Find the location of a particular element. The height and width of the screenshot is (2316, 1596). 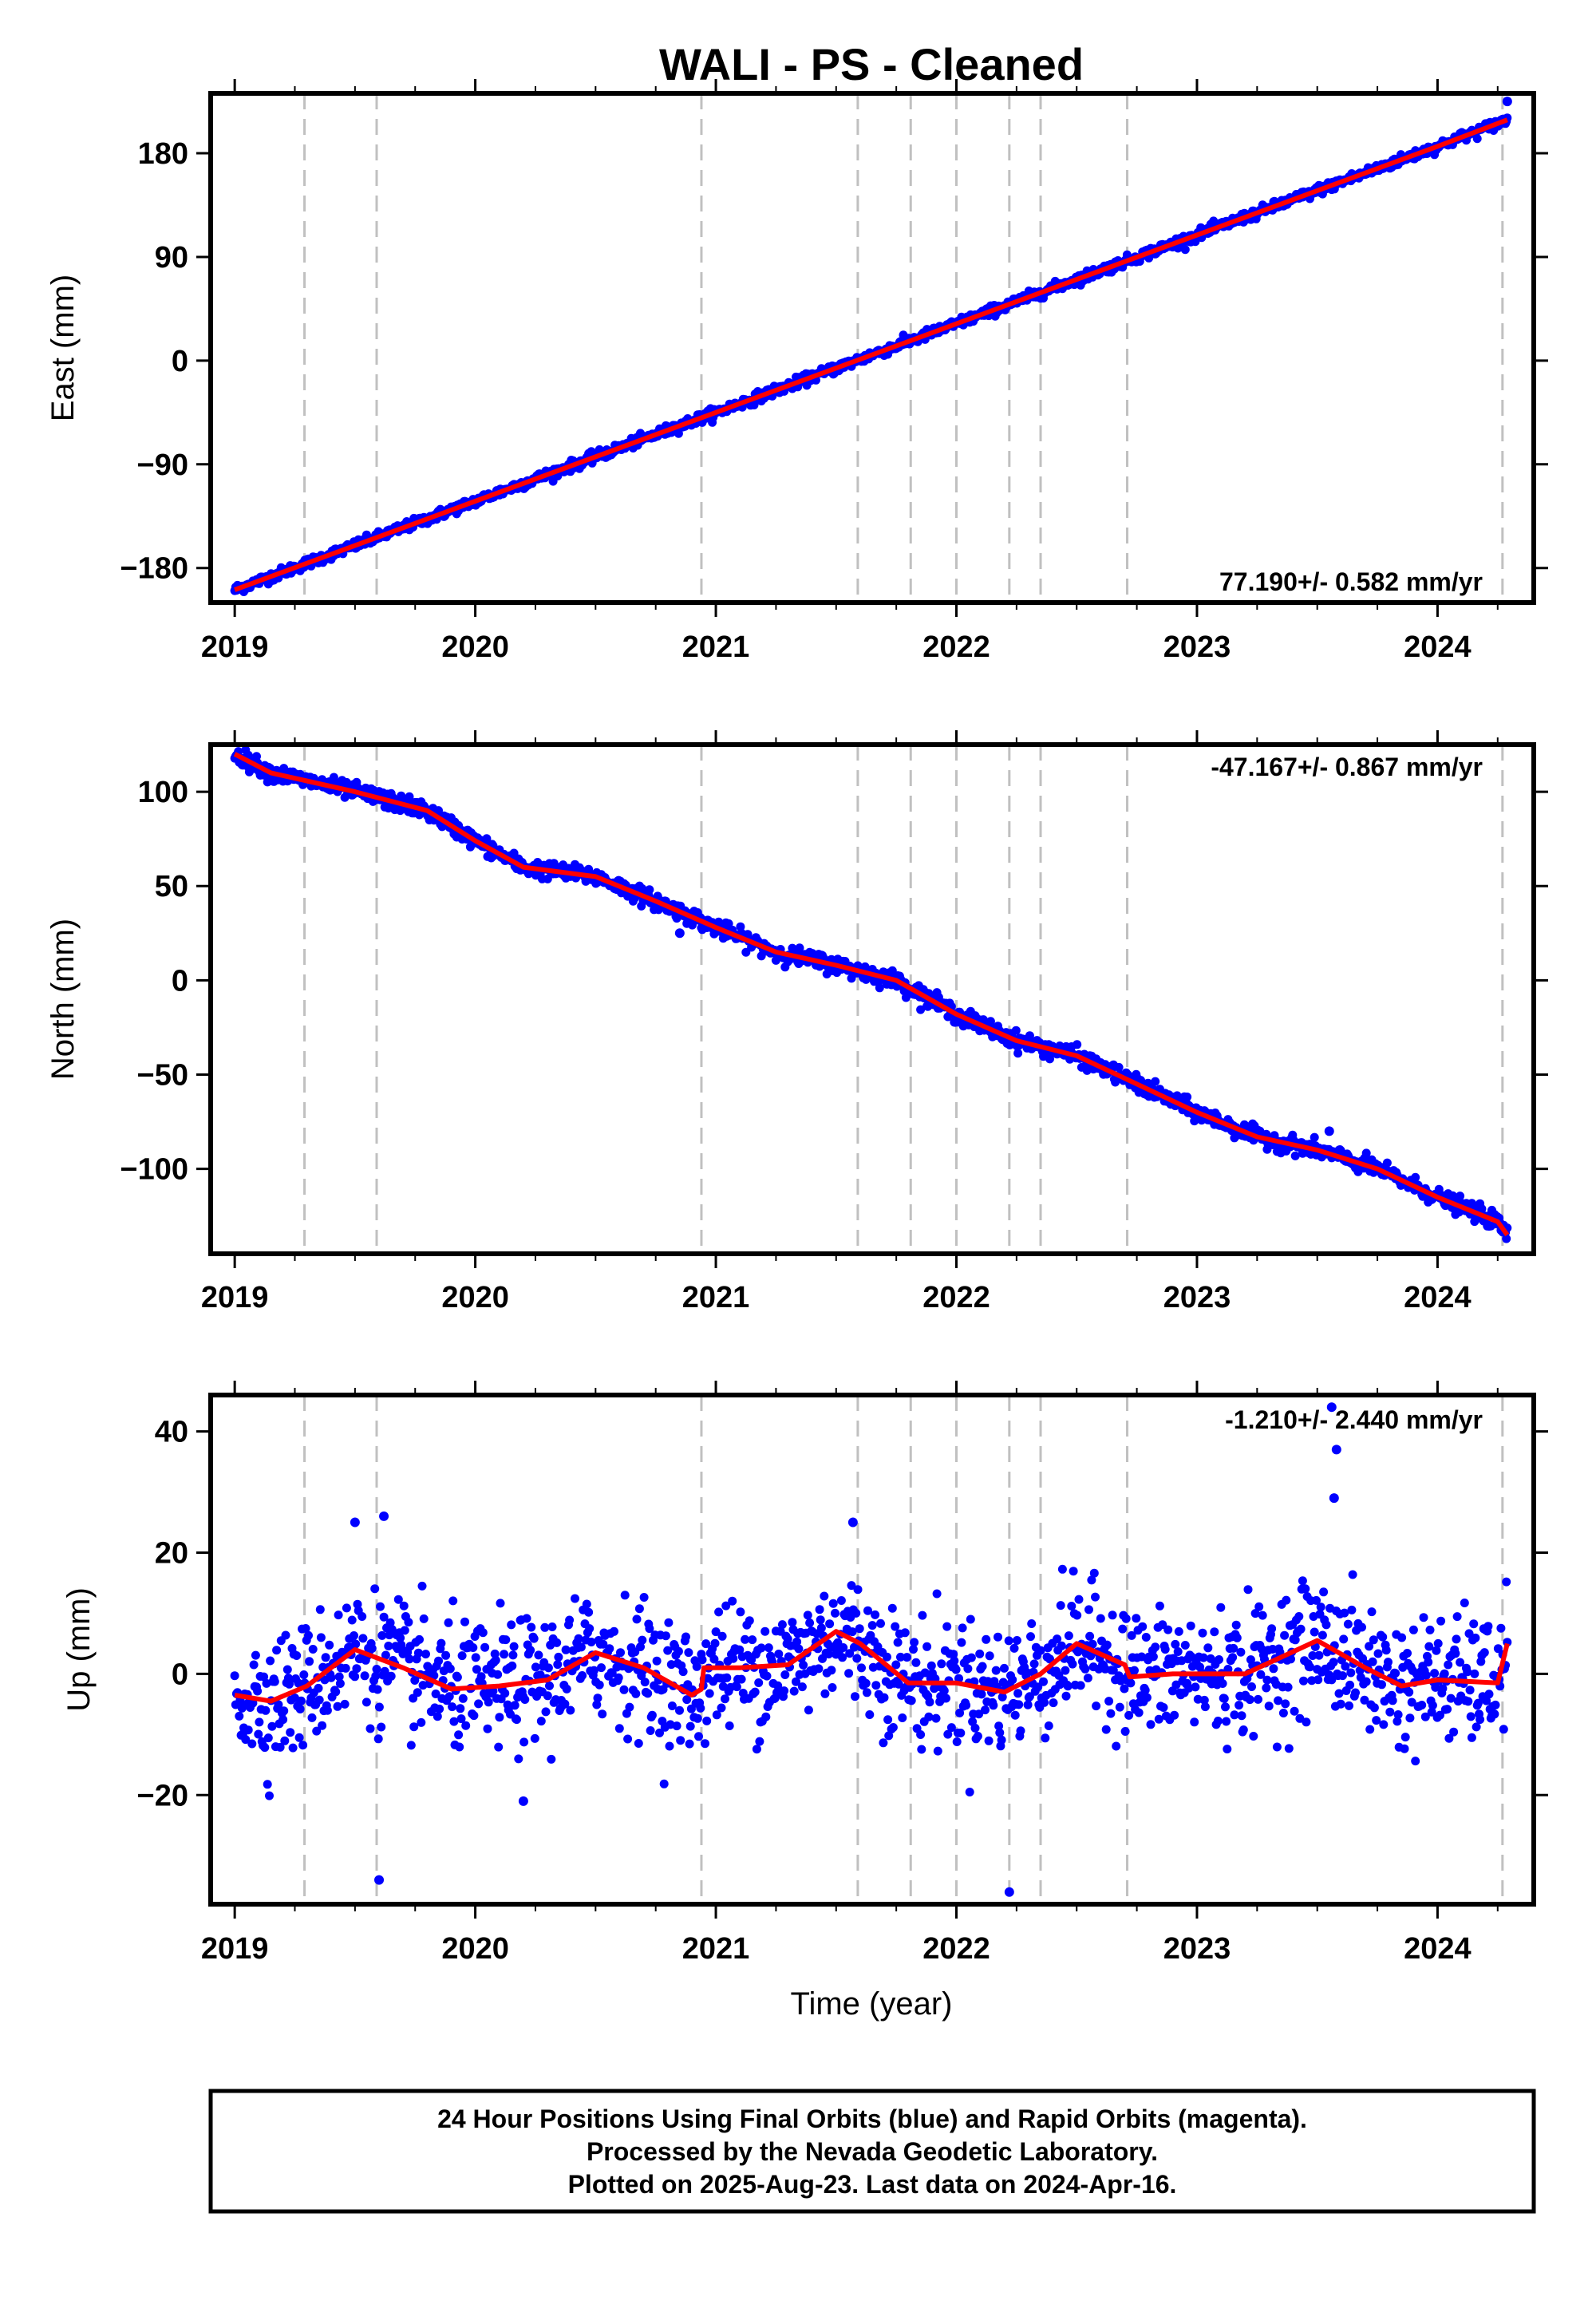

rate-annotation: -47.167+/- 0.867 mm/yr is located at coordinates (1347, 767).